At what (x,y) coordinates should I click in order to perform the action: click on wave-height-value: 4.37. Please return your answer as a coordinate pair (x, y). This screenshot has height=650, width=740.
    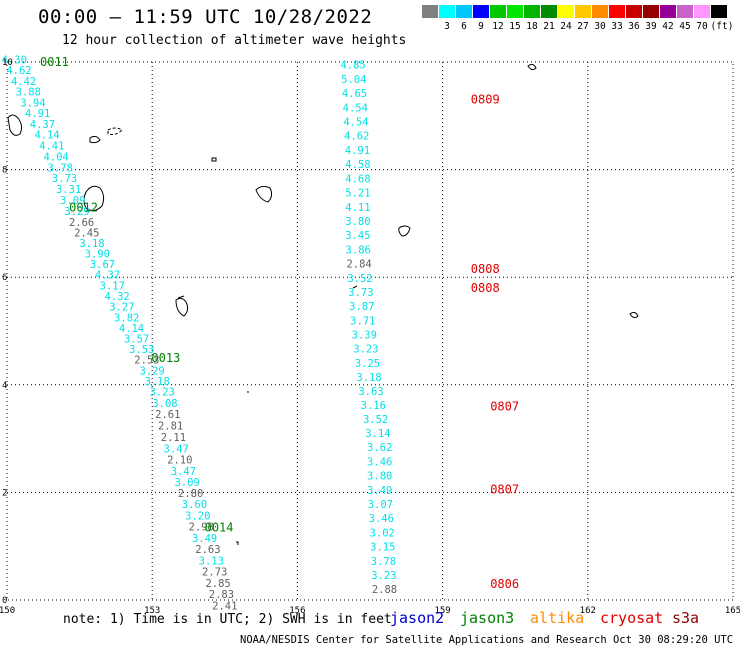
    Looking at the image, I should click on (42, 125).